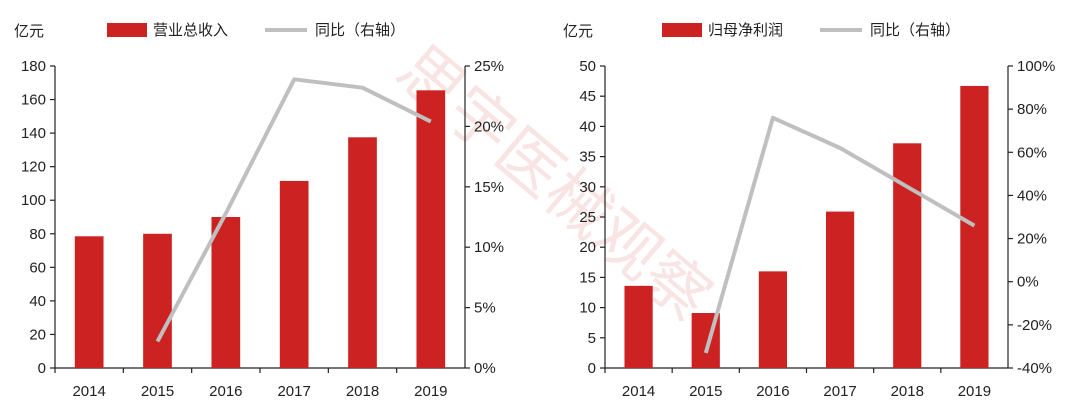 This screenshot has height=405, width=1080. Describe the element at coordinates (489, 247) in the screenshot. I see `y-right-tick-label: 10%` at that location.